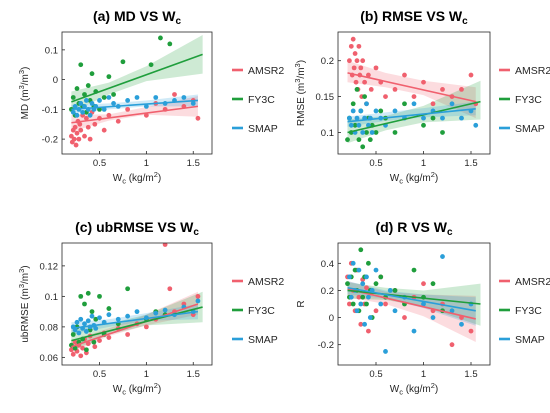  What do you see at coordinates (134, 16) in the screenshot?
I see `title-main: (a) MD VS W` at bounding box center [134, 16].